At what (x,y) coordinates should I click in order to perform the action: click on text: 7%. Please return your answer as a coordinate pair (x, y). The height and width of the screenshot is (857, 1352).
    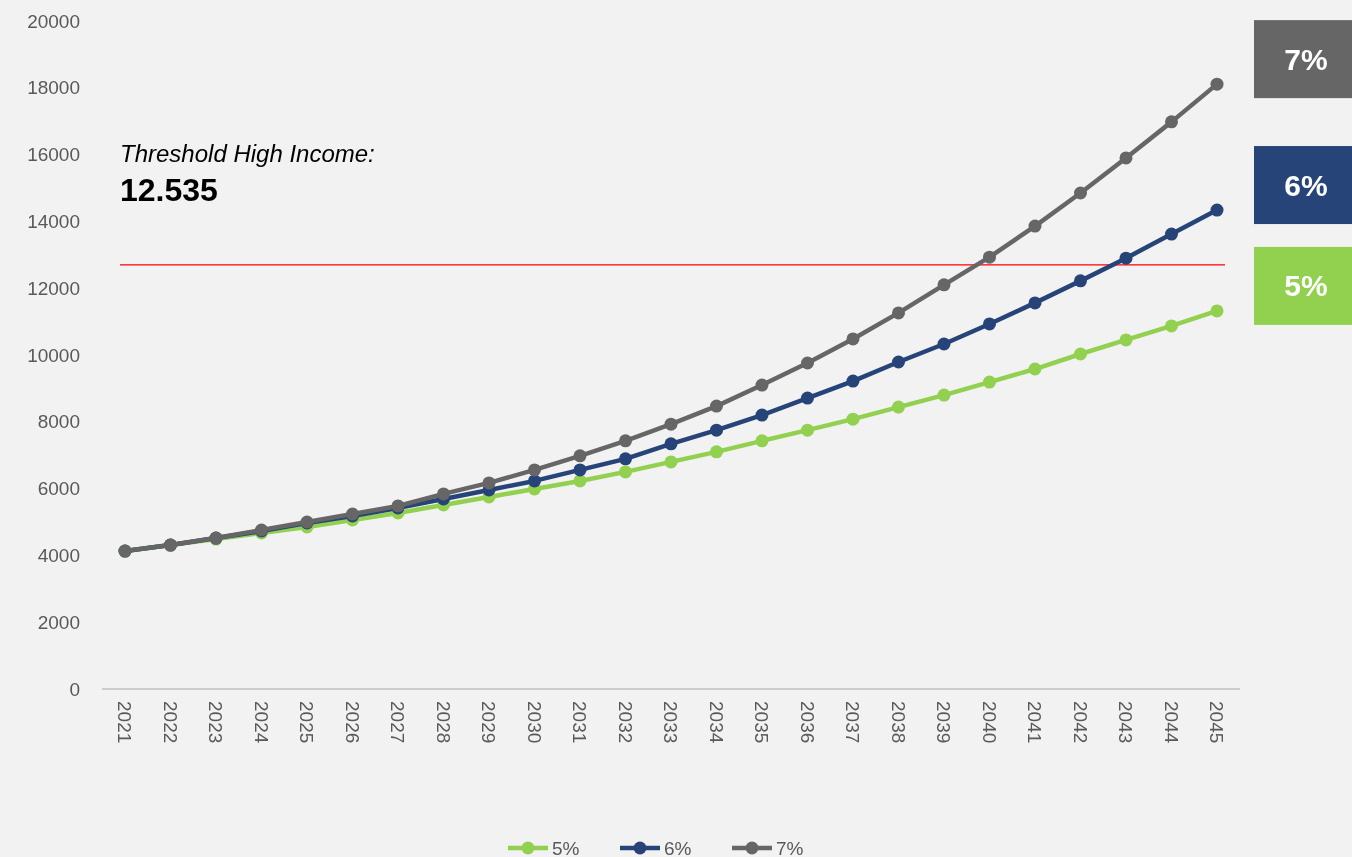
    Looking at the image, I should click on (1306, 59).